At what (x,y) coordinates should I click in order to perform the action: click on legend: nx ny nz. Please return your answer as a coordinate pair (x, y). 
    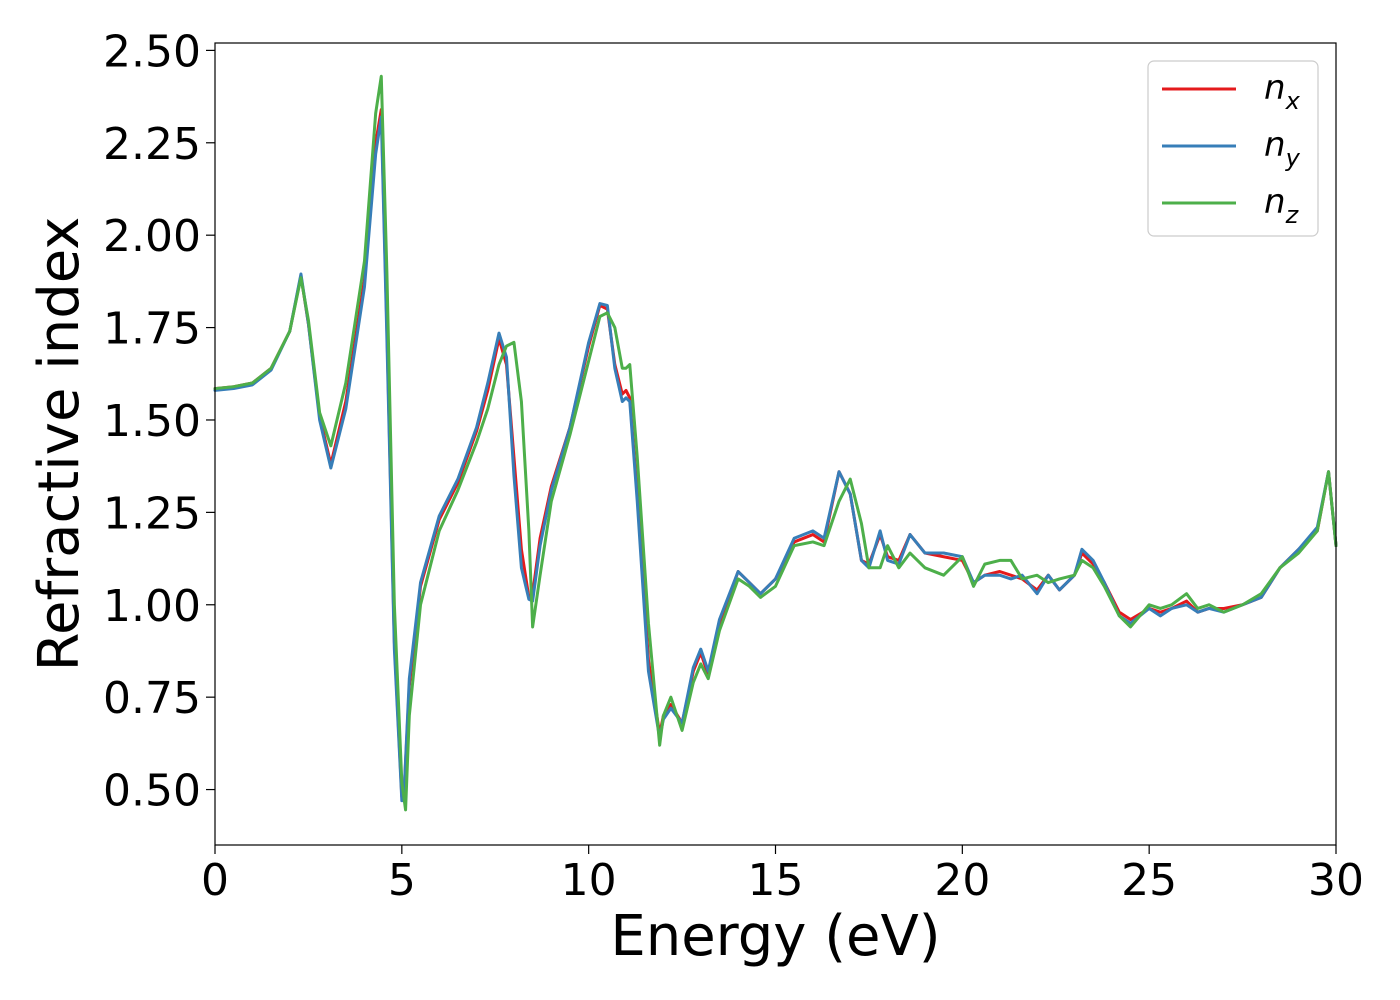
    Looking at the image, I should click on (1233, 148).